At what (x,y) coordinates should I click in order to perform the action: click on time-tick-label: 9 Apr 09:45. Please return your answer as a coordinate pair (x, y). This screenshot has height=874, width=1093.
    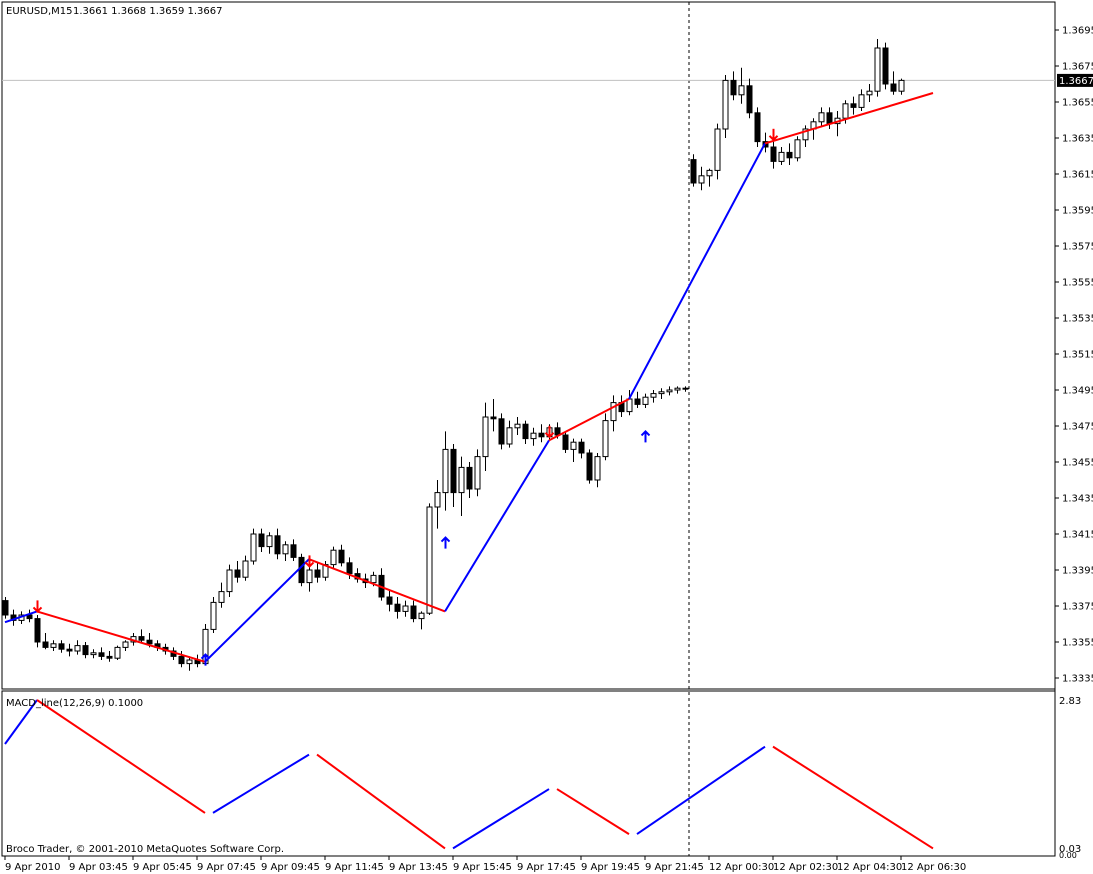
    Looking at the image, I should click on (290, 867).